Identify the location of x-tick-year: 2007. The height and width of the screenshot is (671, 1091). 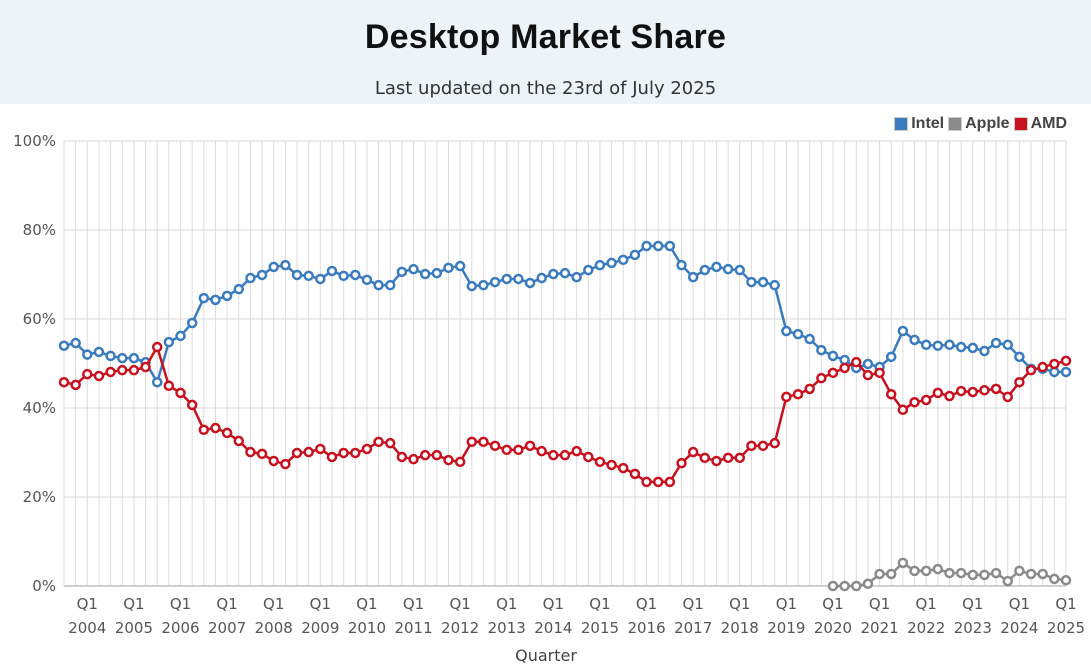
(227, 628).